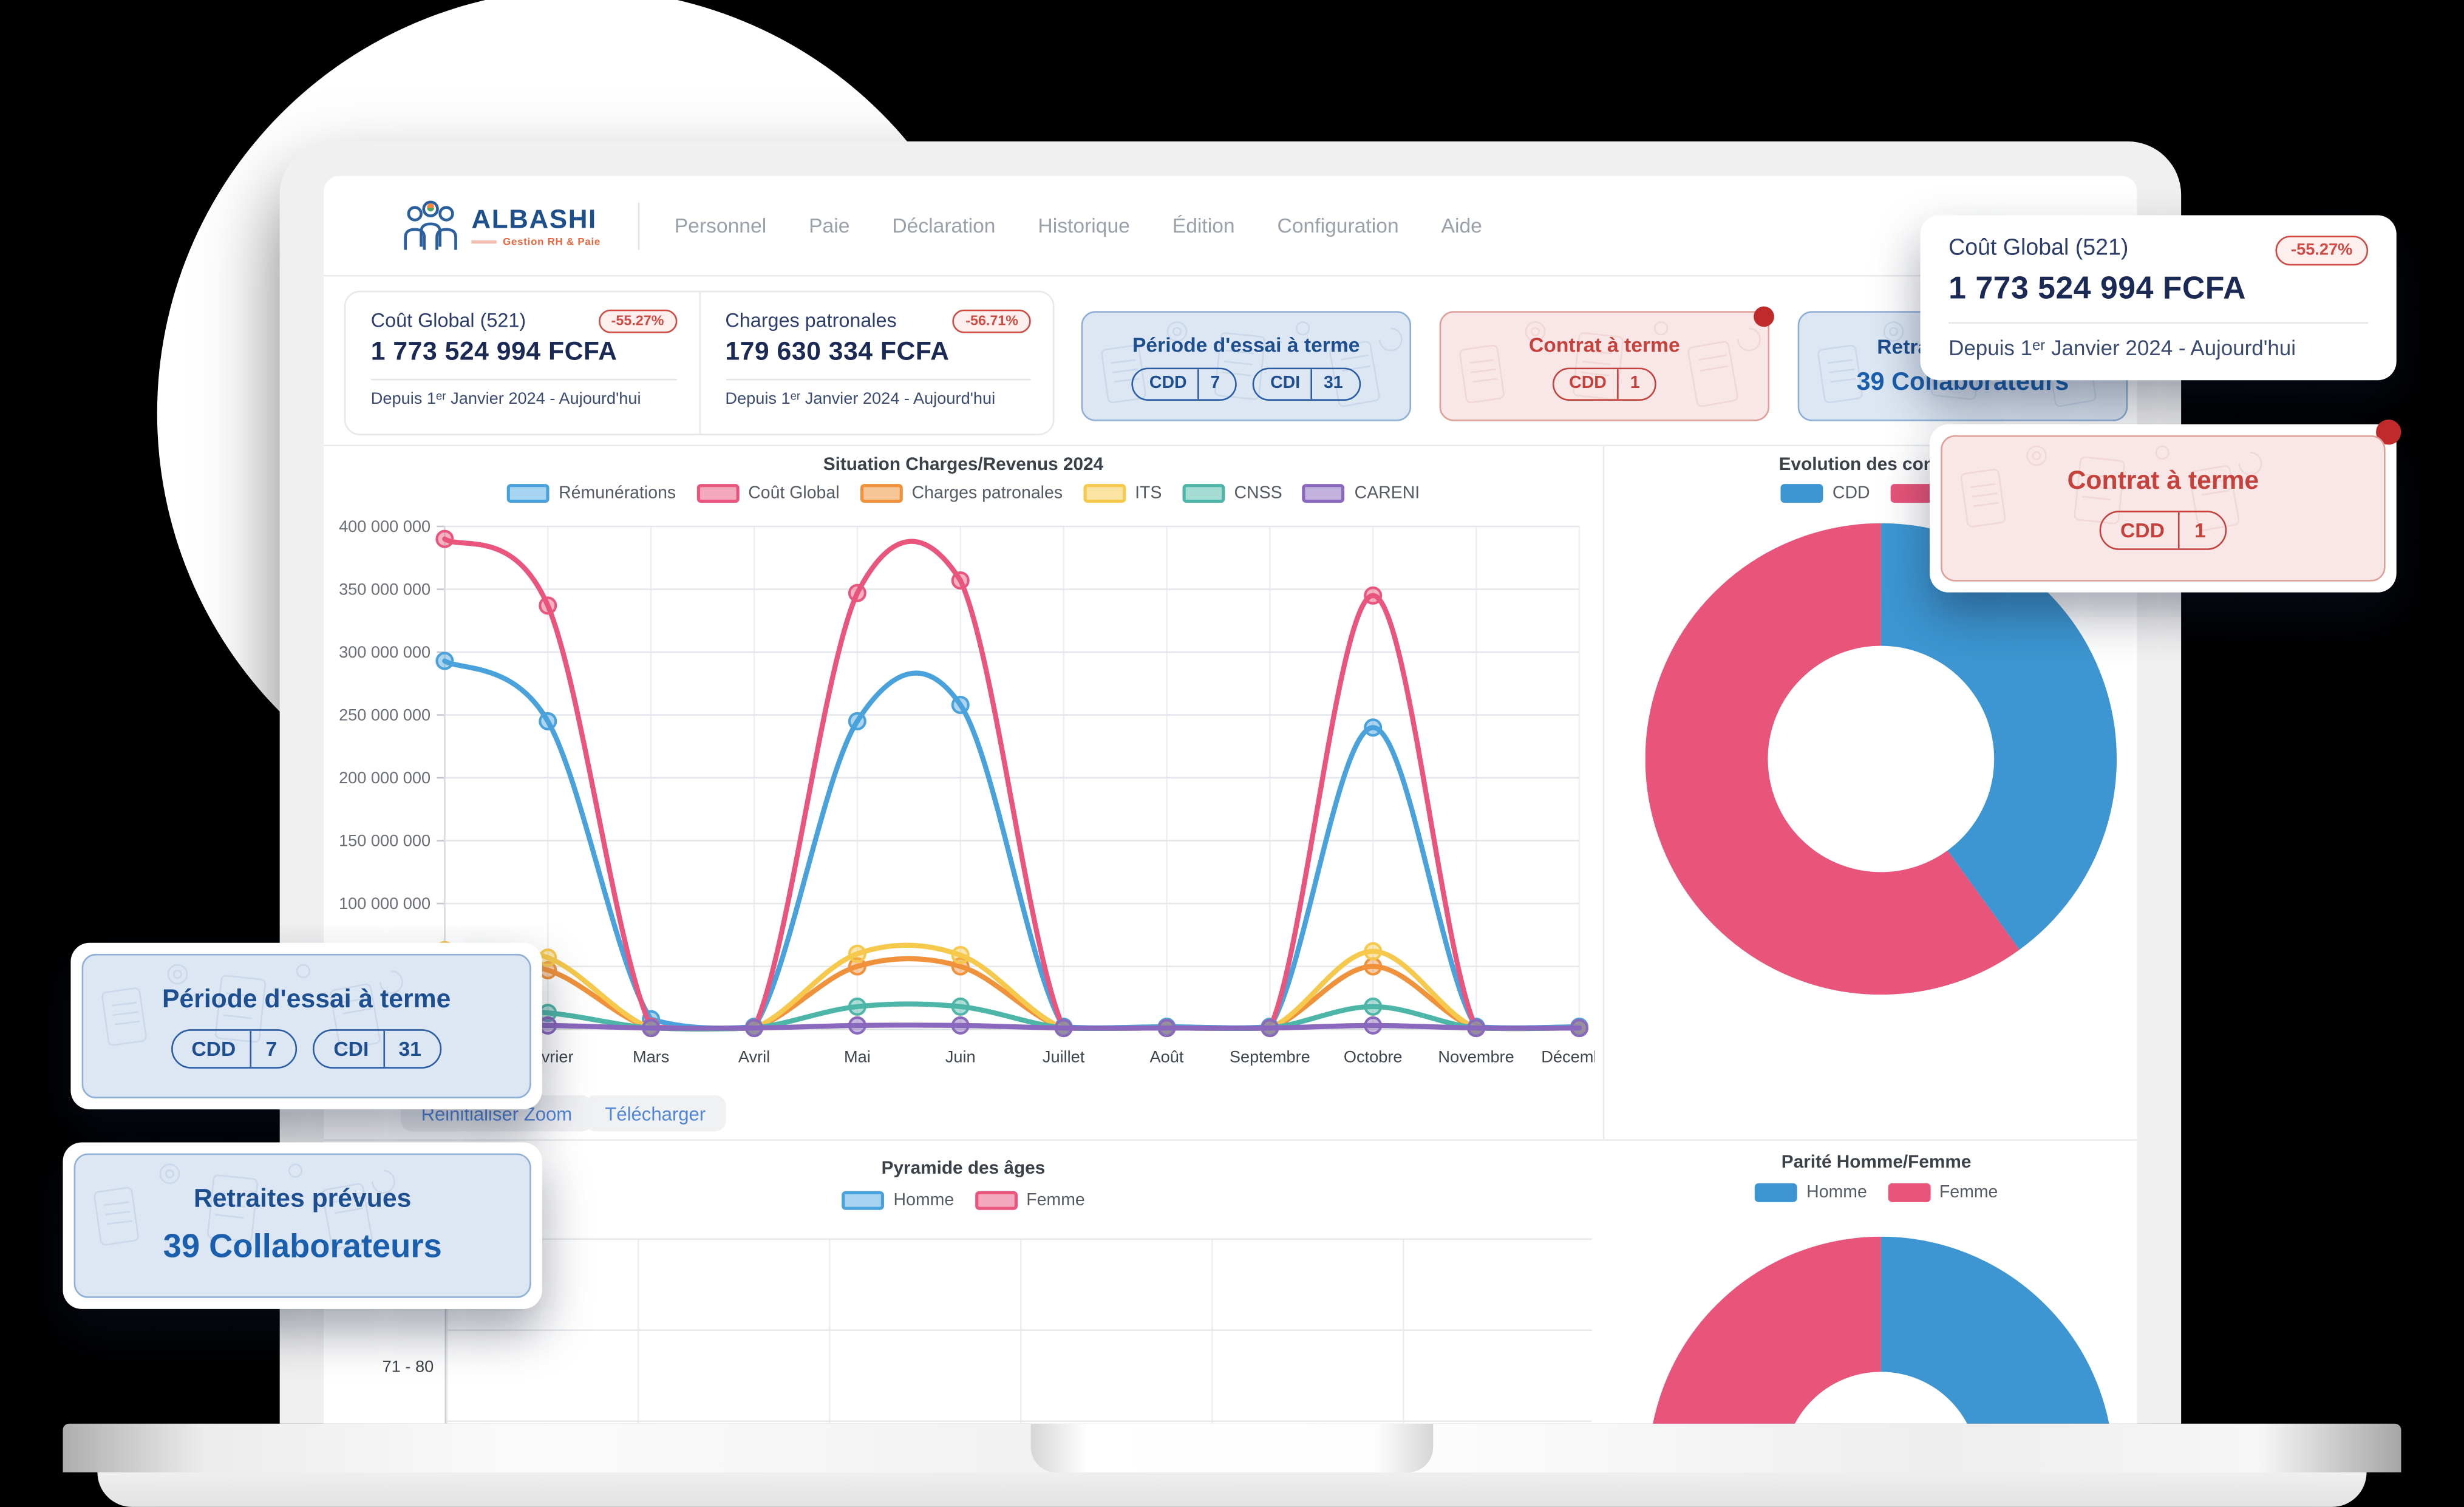 This screenshot has width=2464, height=1507. What do you see at coordinates (944, 225) in the screenshot?
I see `nav-item-d-claration: Déclaration` at bounding box center [944, 225].